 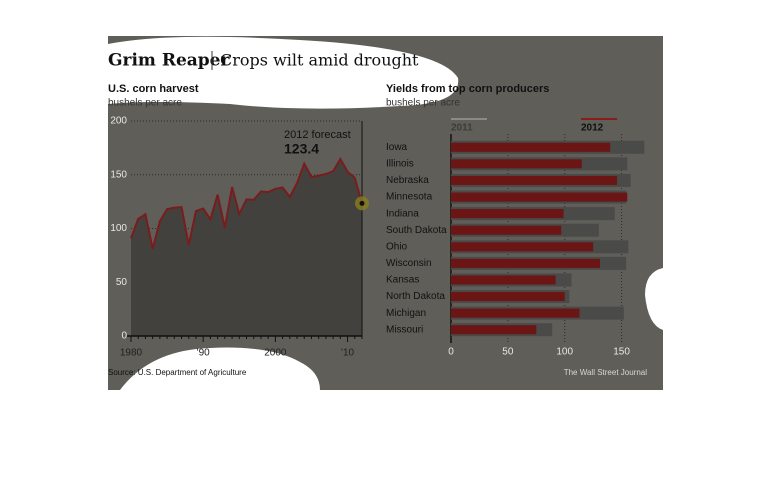 I want to click on category-label: Ohio, so click(x=397, y=246).